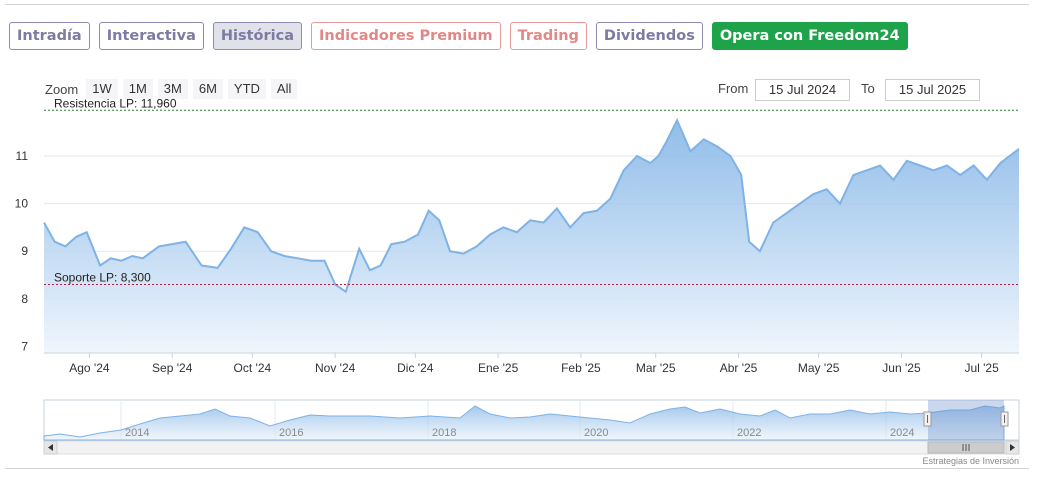  I want to click on x-tick-label: Sep '24, so click(172, 368).